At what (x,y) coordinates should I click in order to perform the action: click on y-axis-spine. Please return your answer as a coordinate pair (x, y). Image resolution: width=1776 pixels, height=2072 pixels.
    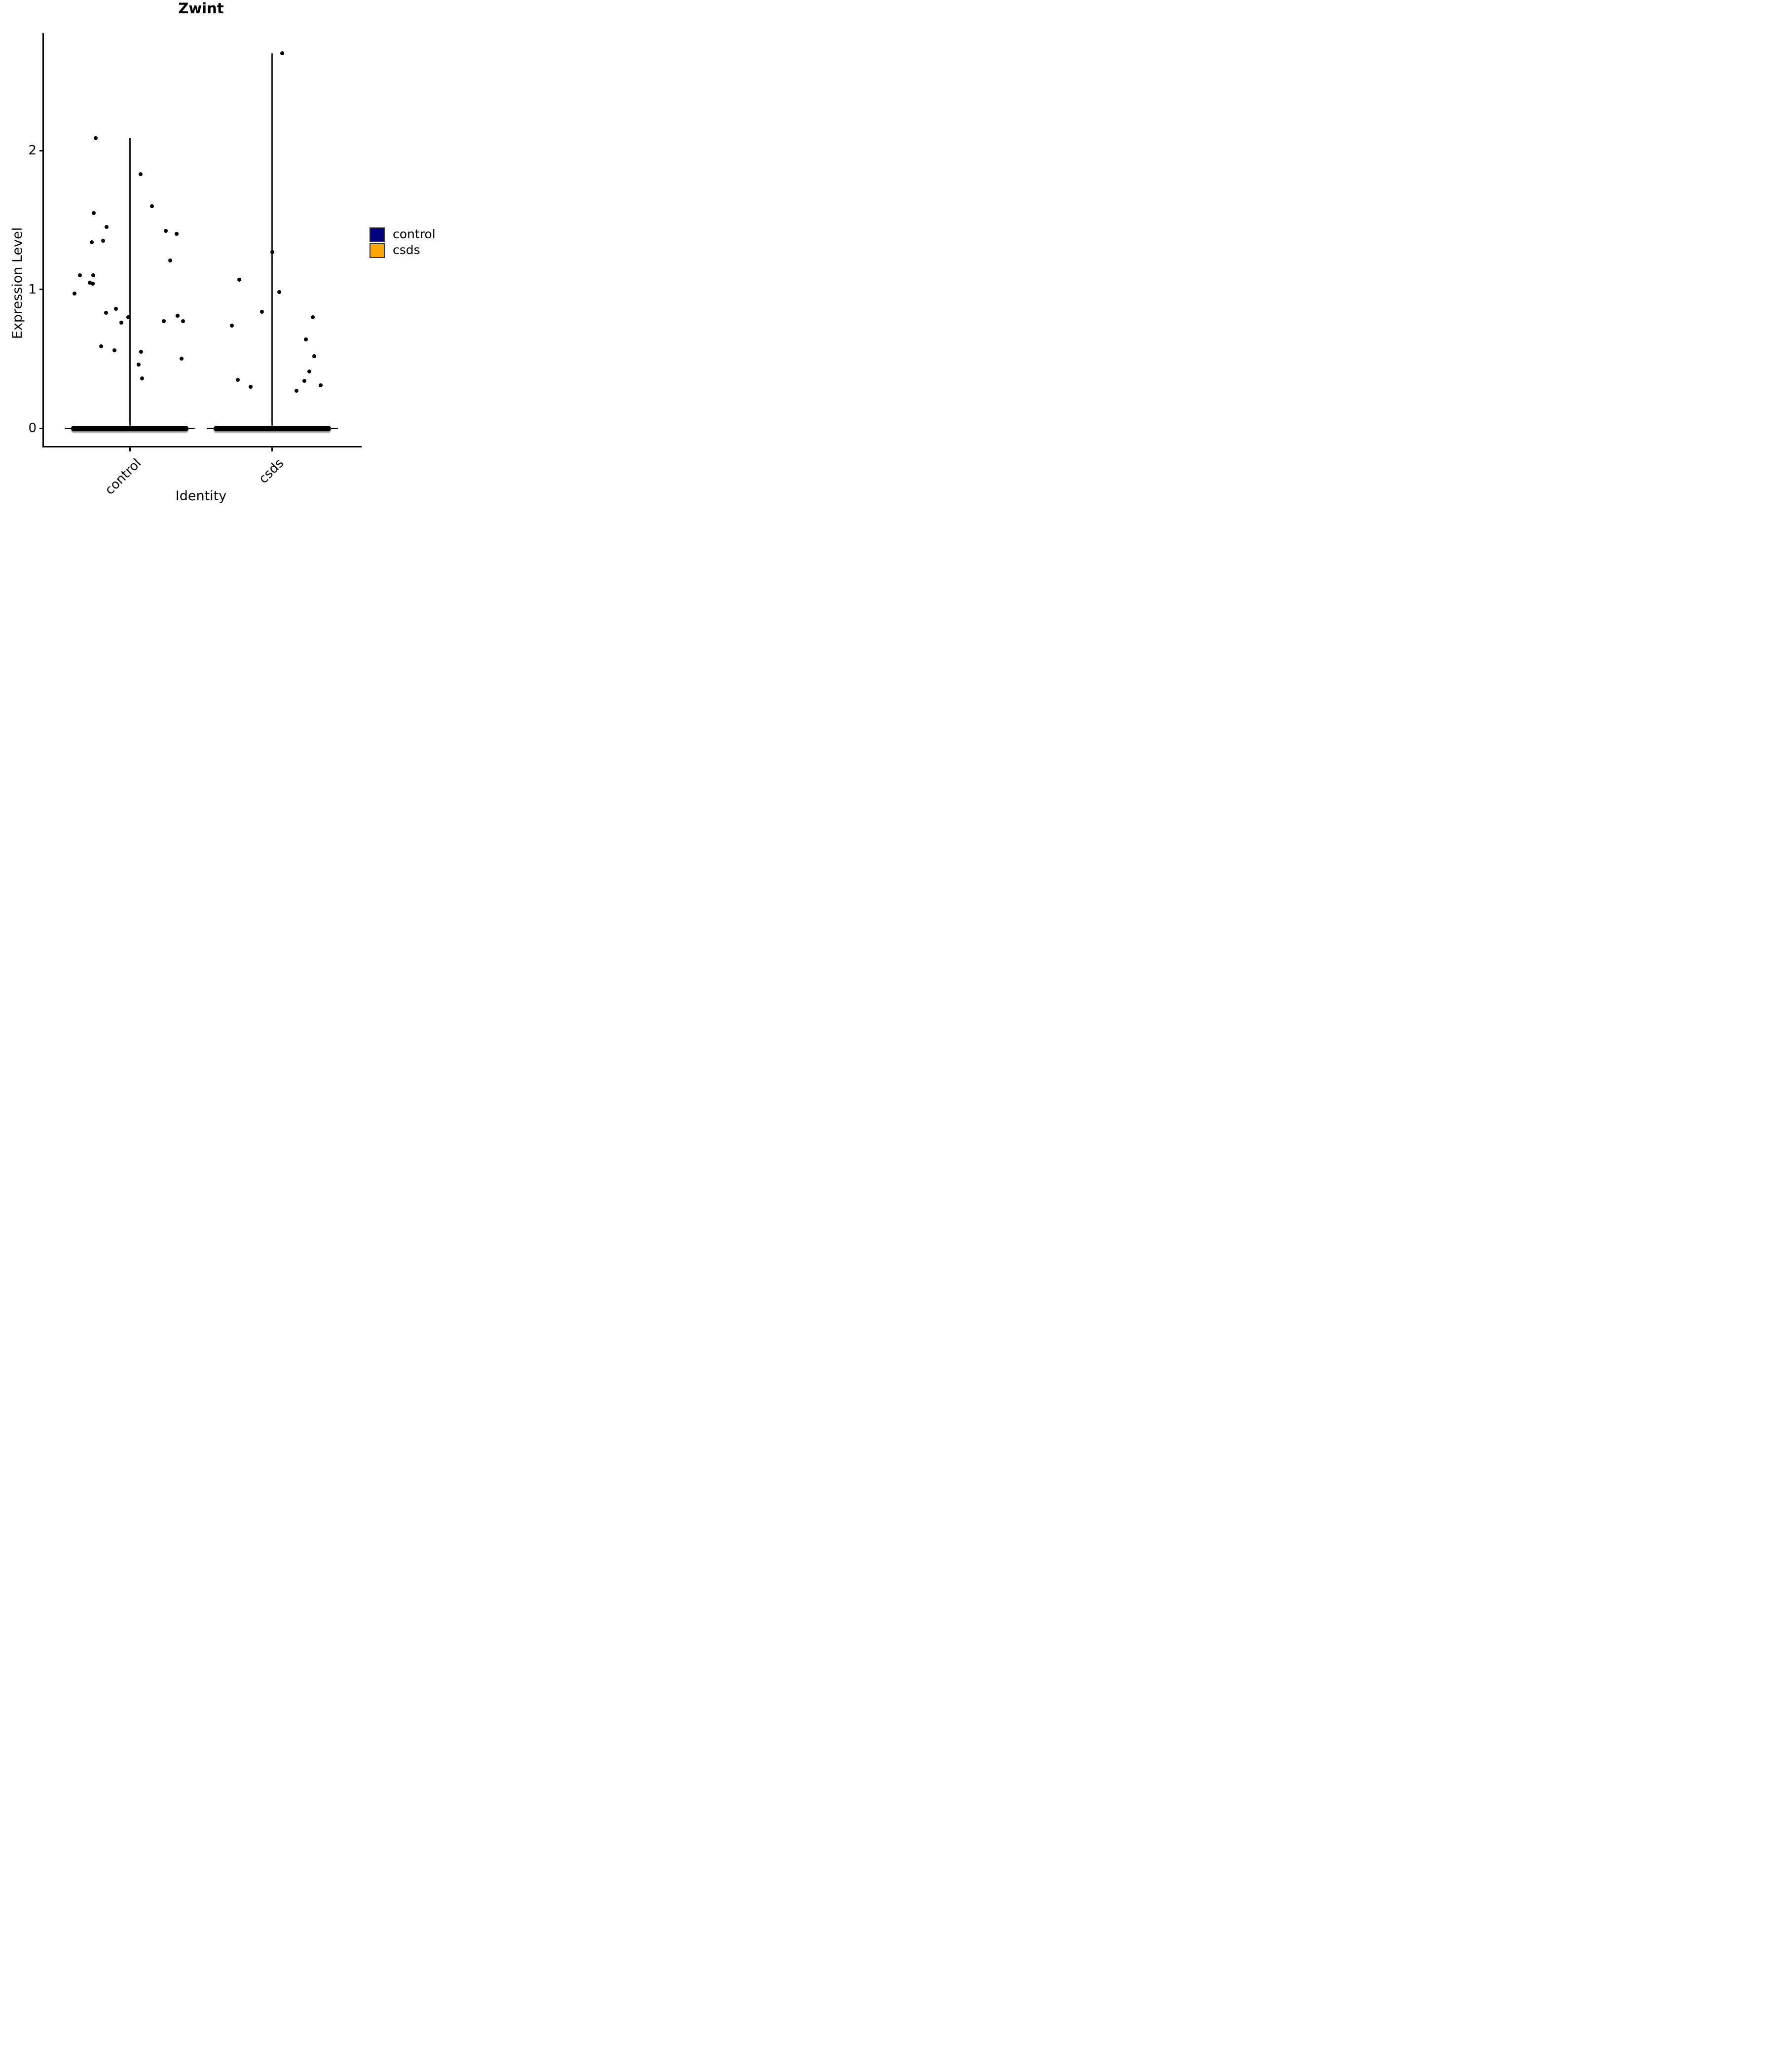
    Looking at the image, I should click on (43, 240).